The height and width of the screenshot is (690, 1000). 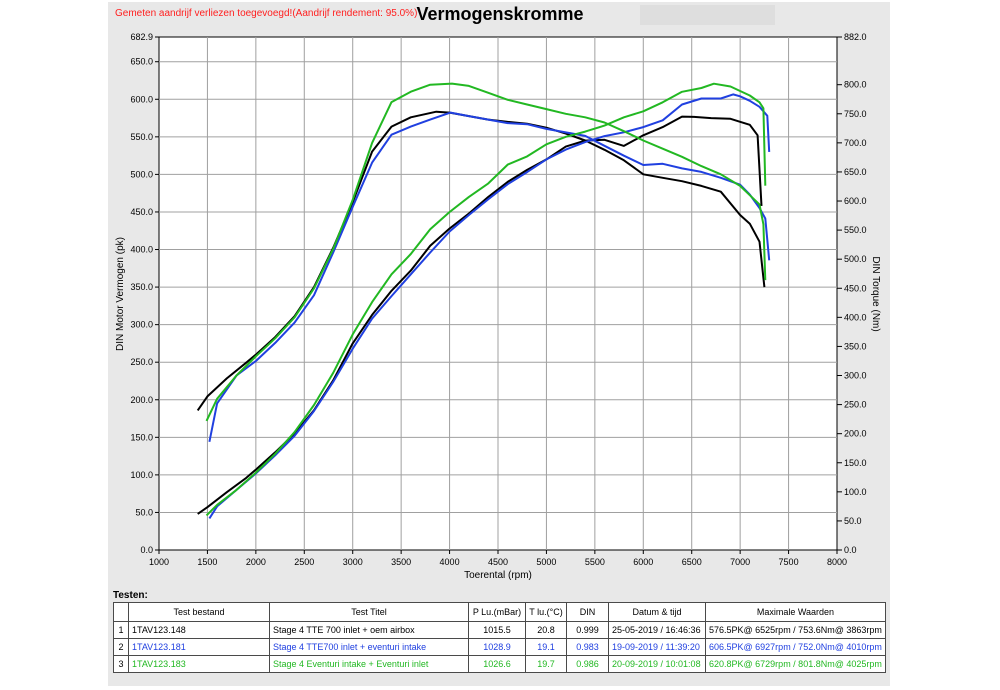 What do you see at coordinates (141, 325) in the screenshot?
I see `y-tick-label: 300.0` at bounding box center [141, 325].